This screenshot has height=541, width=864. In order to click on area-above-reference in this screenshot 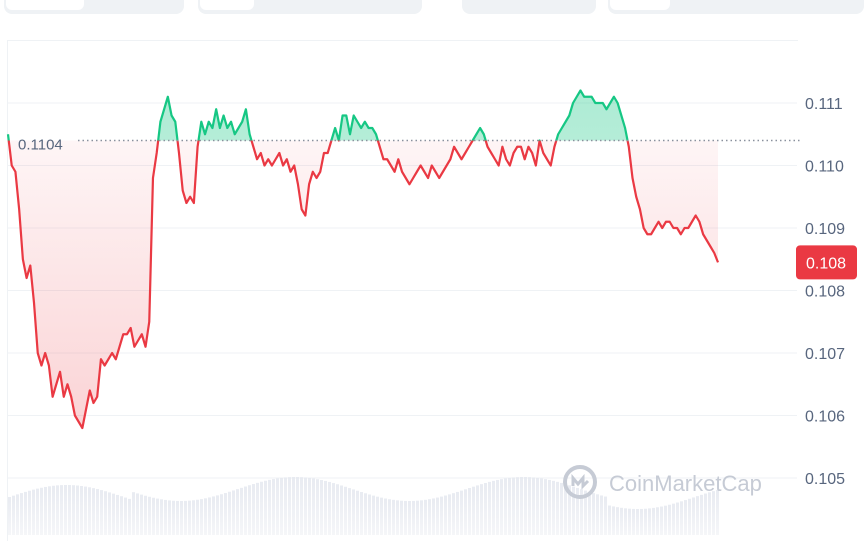, I will do `click(363, 115)`.